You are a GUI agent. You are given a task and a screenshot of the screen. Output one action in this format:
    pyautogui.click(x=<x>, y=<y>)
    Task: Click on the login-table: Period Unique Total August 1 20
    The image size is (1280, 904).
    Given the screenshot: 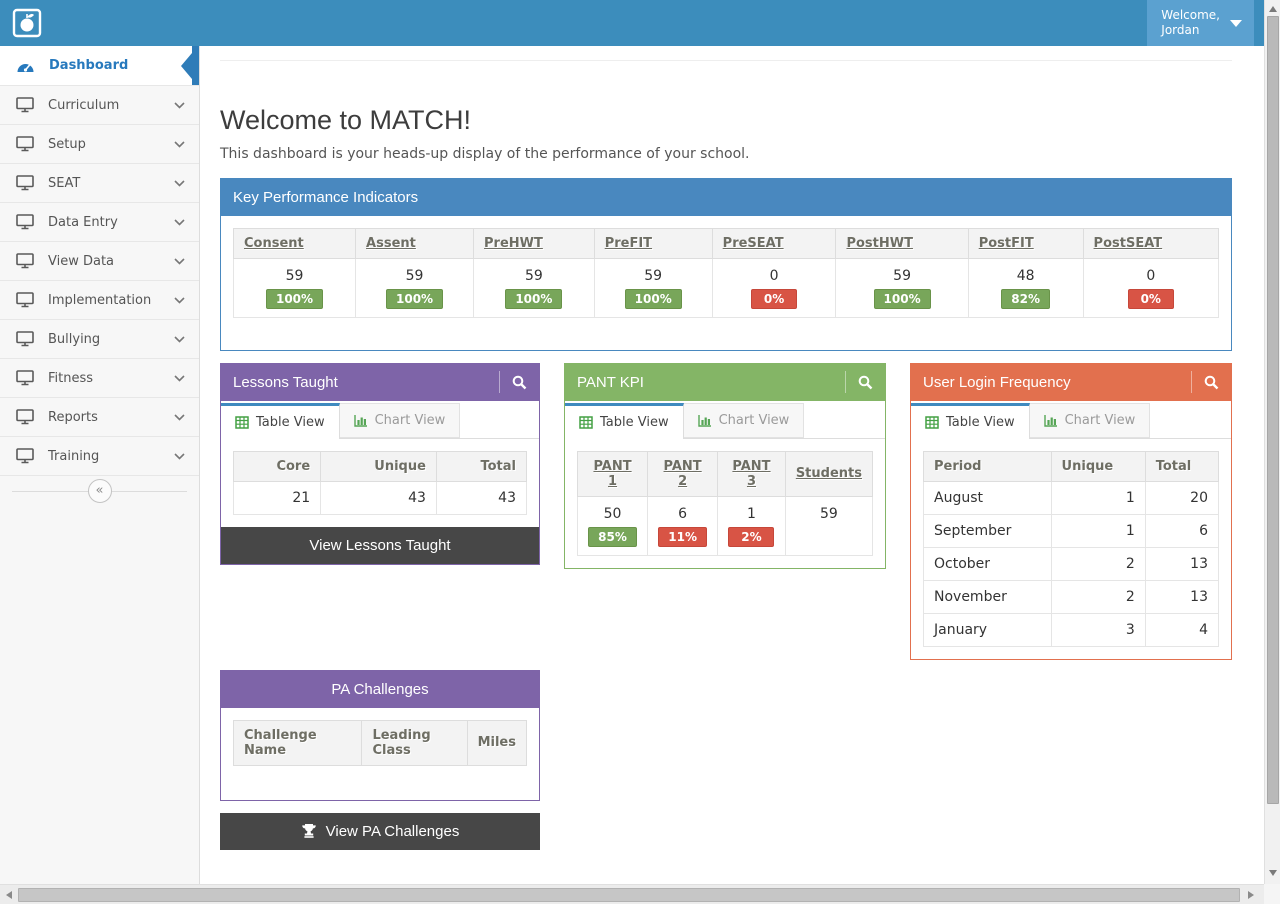 What is the action you would take?
    pyautogui.click(x=1071, y=548)
    